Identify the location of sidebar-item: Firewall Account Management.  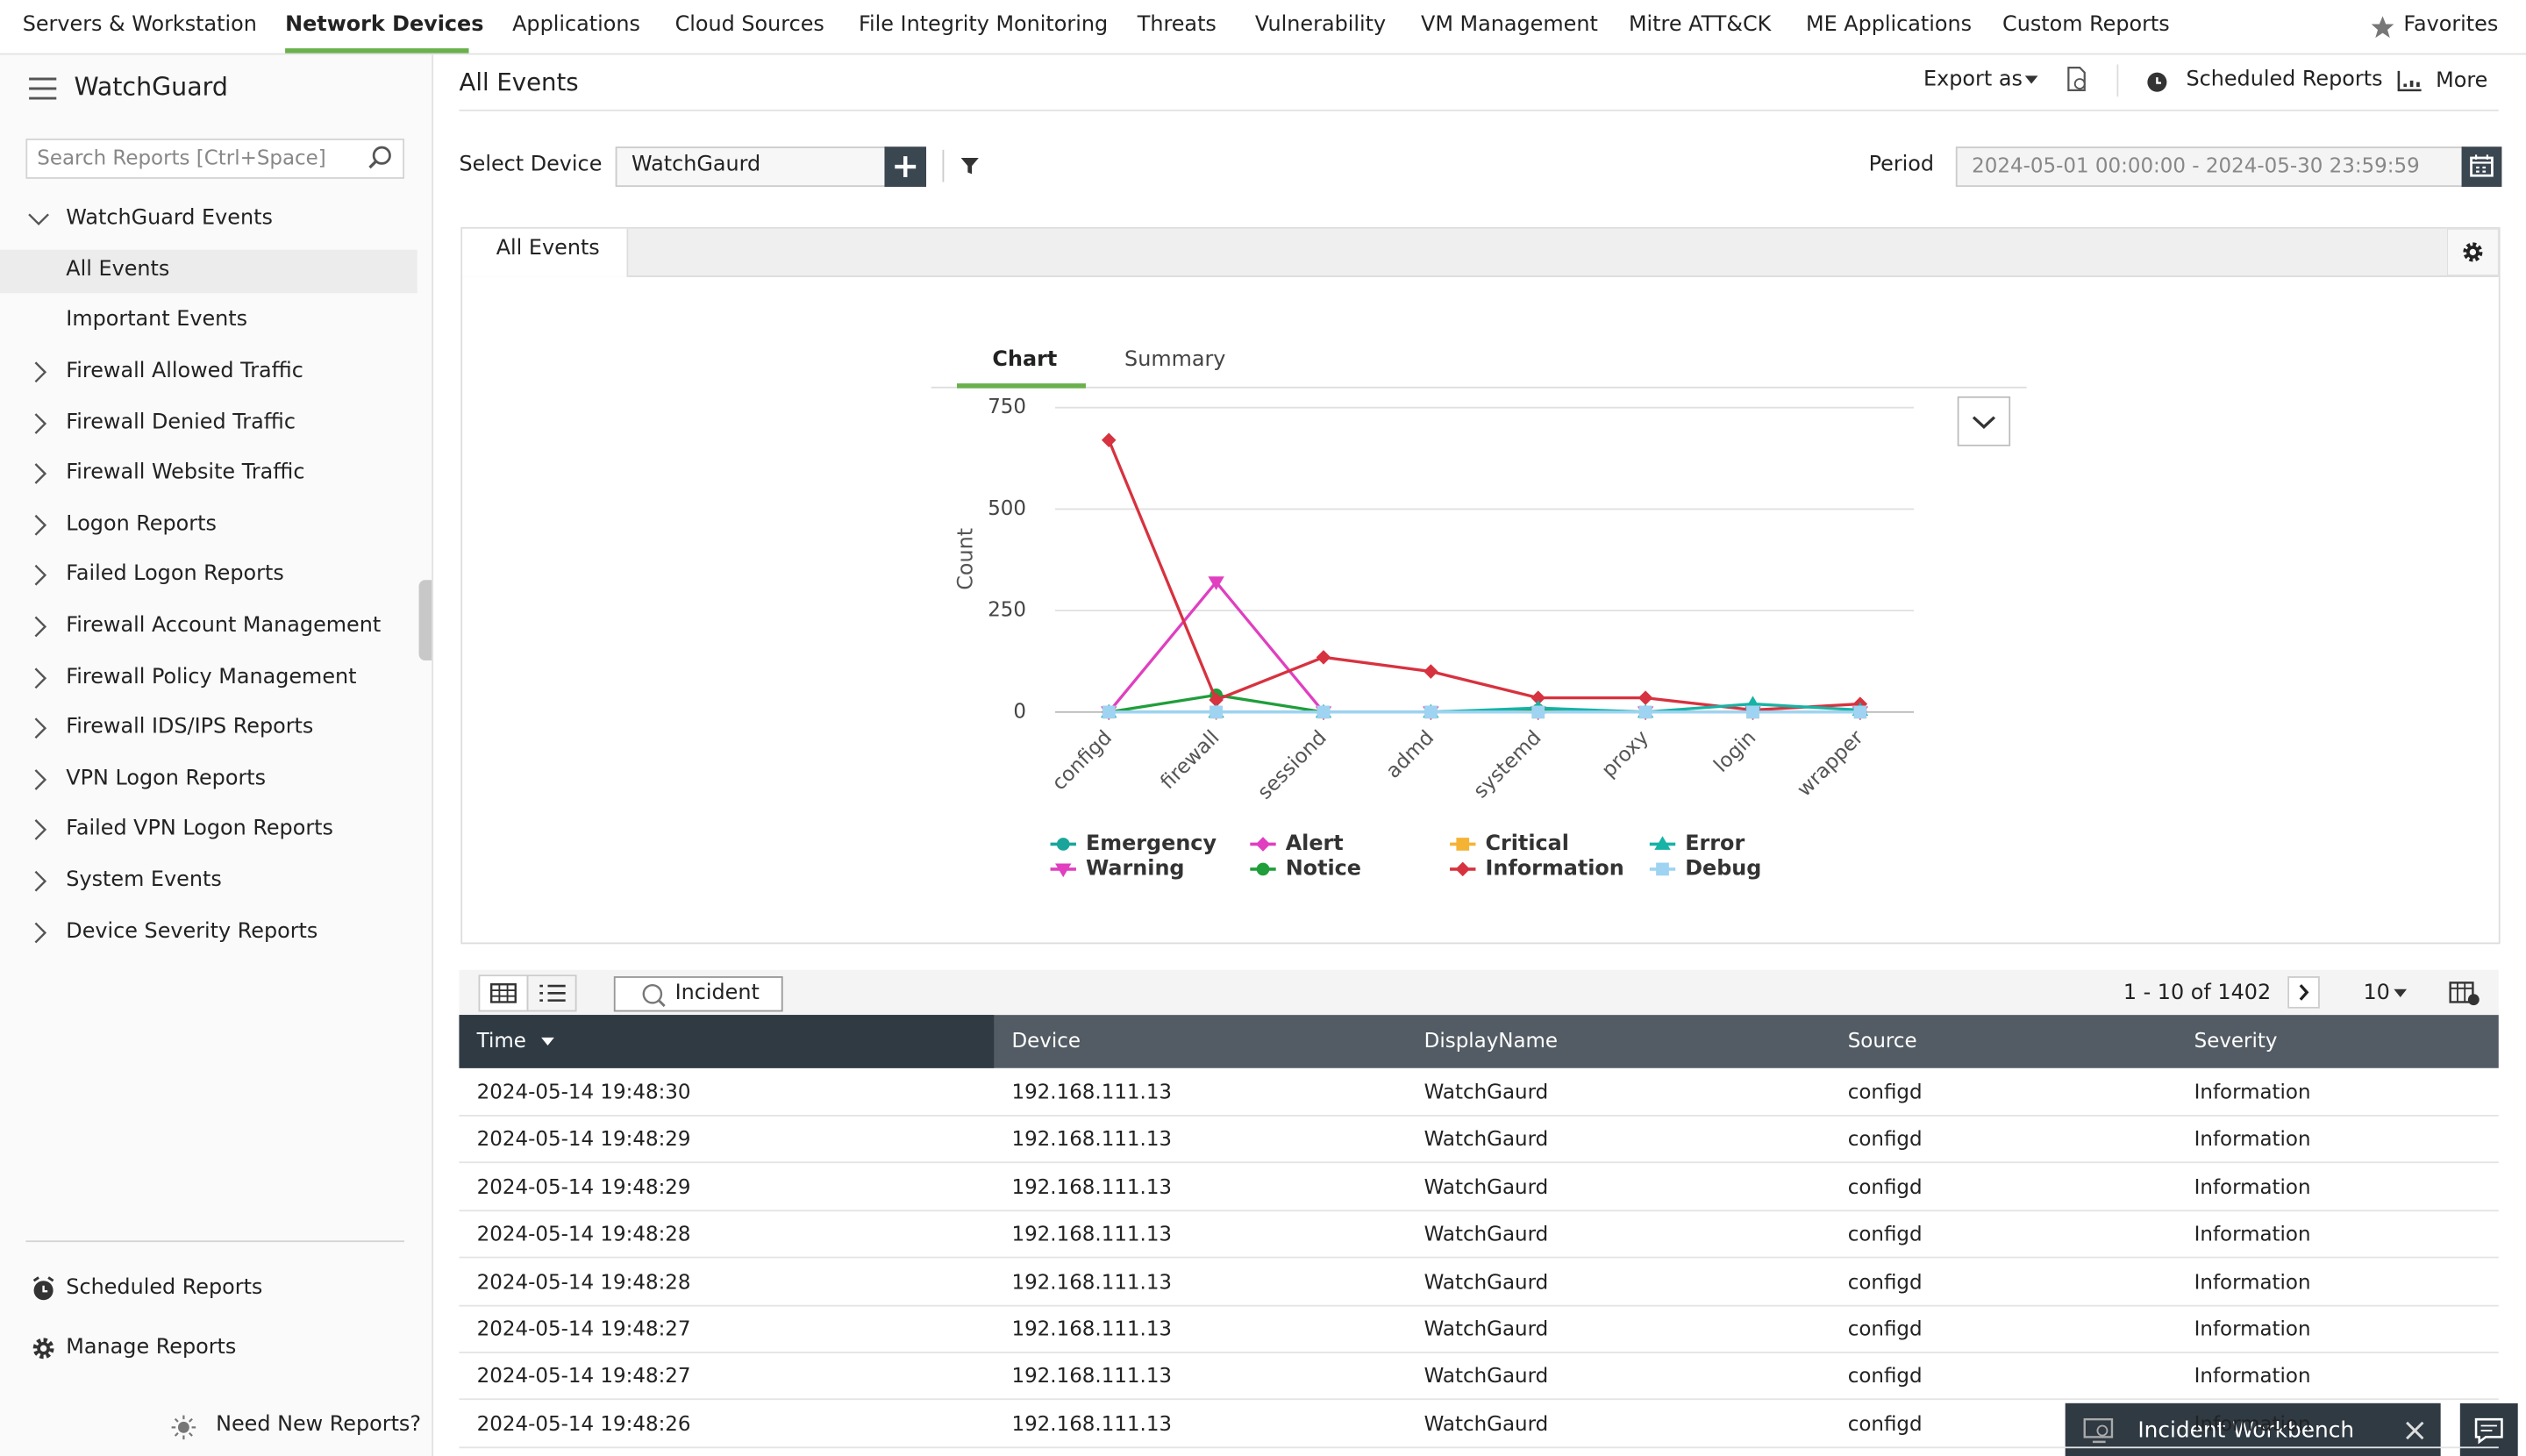
(224, 626).